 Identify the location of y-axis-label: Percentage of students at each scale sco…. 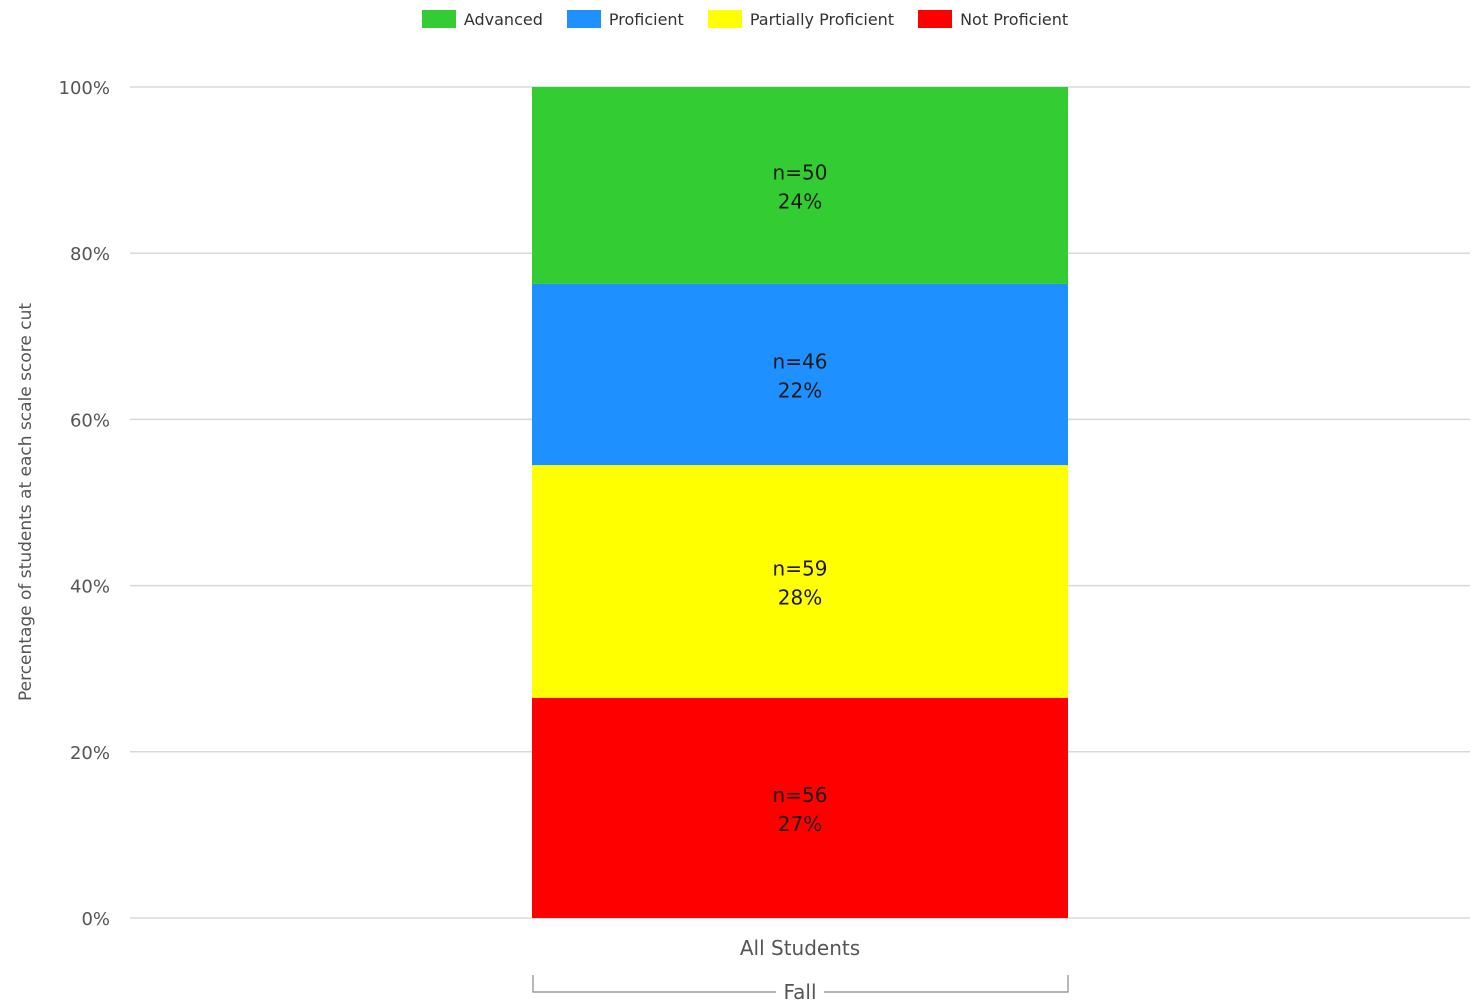
(26, 502).